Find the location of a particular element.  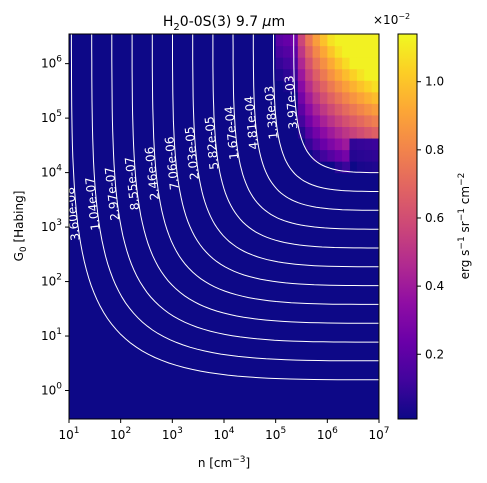

y-tick-label: 10¹ is located at coordinates (51, 335).